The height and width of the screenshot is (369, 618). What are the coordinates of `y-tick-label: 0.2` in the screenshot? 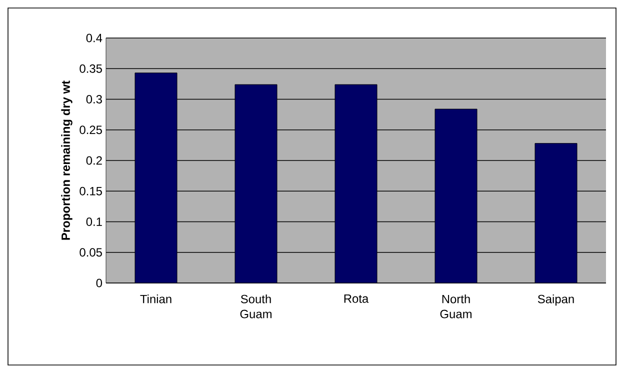 It's located at (94, 160).